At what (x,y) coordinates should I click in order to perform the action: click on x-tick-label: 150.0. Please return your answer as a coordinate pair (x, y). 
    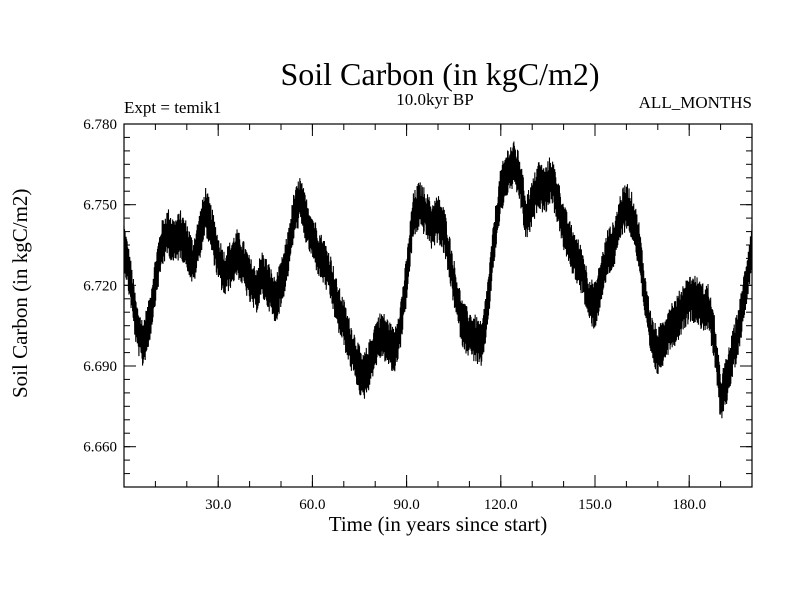
    Looking at the image, I should click on (595, 505).